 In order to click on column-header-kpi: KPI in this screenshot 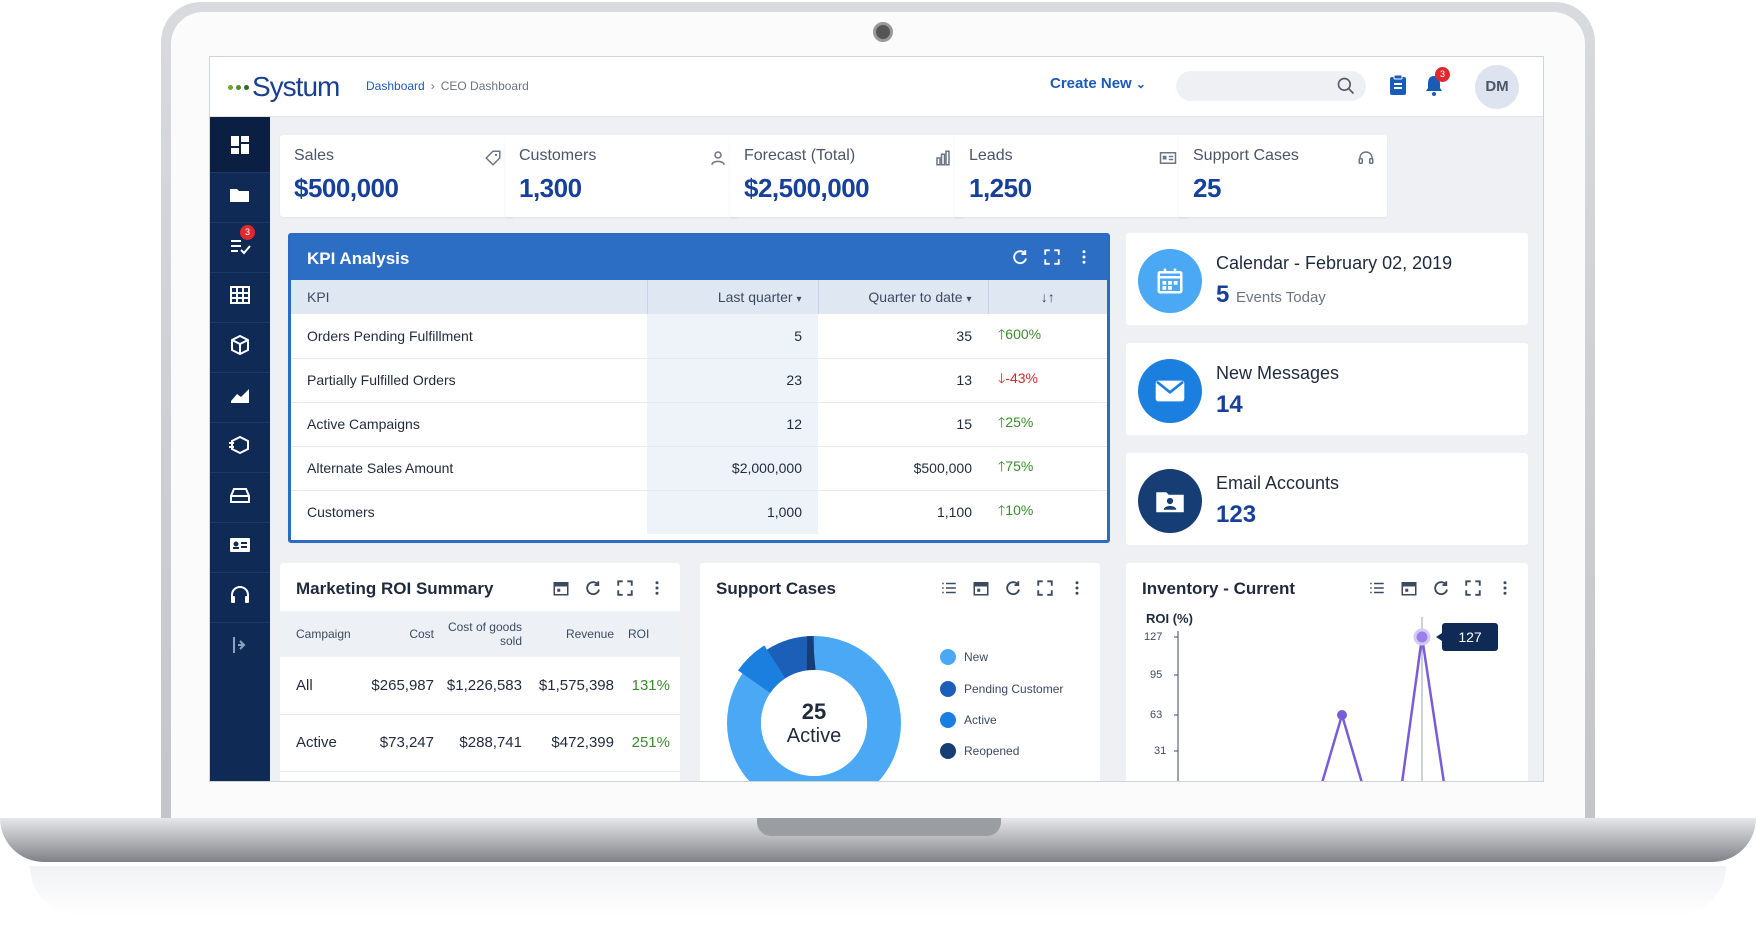, I will do `click(469, 297)`.